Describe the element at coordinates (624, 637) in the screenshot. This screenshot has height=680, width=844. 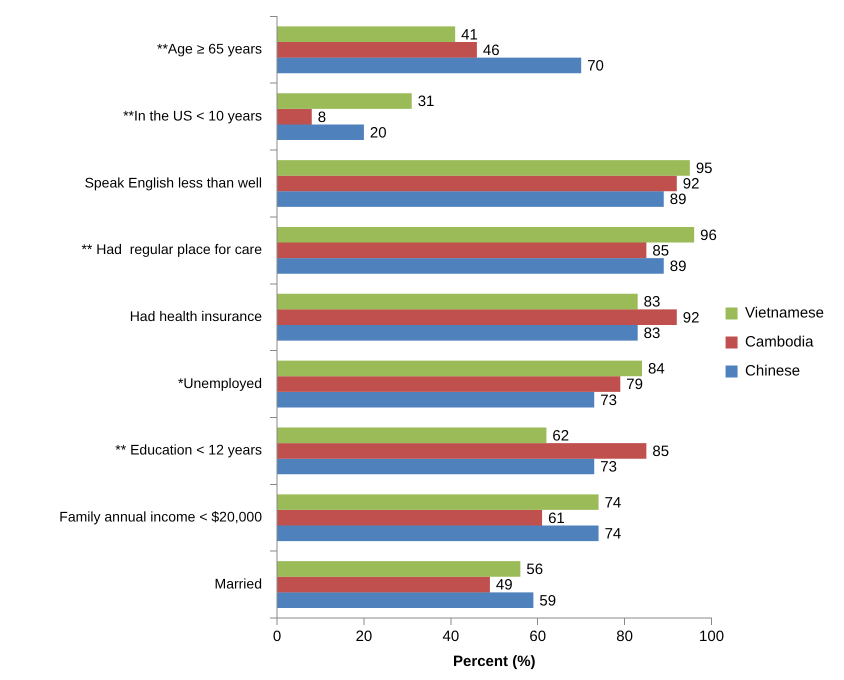
I see `x-tick-label: 80` at that location.